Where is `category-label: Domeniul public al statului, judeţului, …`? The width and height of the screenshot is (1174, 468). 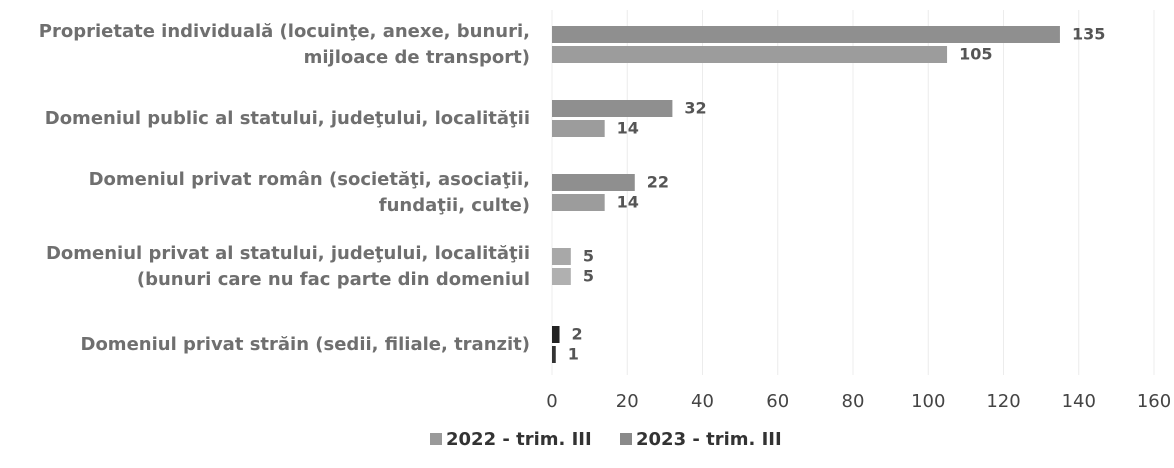
category-label: Domeniul public al statului, judeţului, … is located at coordinates (287, 118).